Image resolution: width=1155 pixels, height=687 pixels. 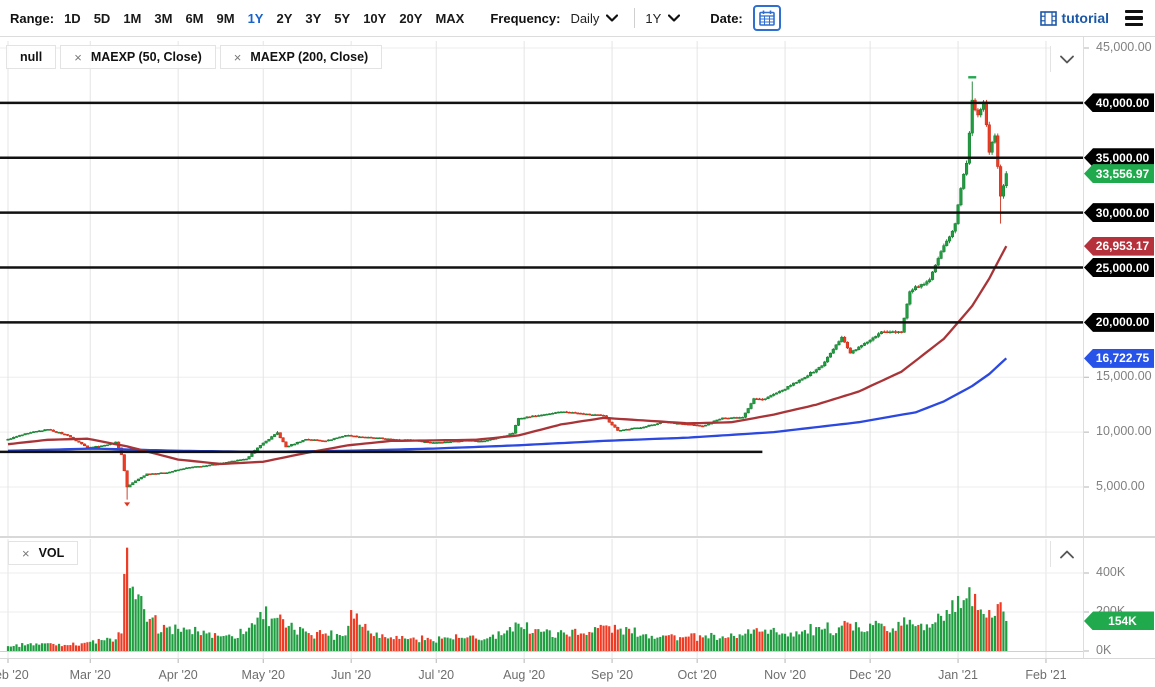 I want to click on period-dropdown: 1Y, so click(x=663, y=18).